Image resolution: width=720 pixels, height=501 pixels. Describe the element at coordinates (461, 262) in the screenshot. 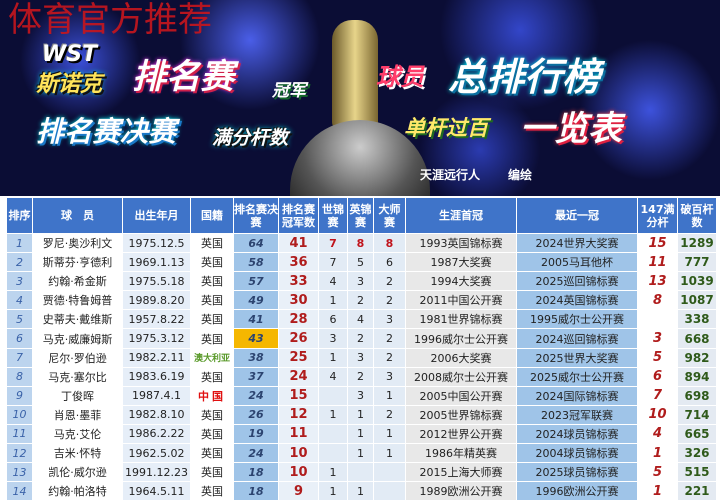

I see `cell-first-title: 1987大奖赛` at that location.